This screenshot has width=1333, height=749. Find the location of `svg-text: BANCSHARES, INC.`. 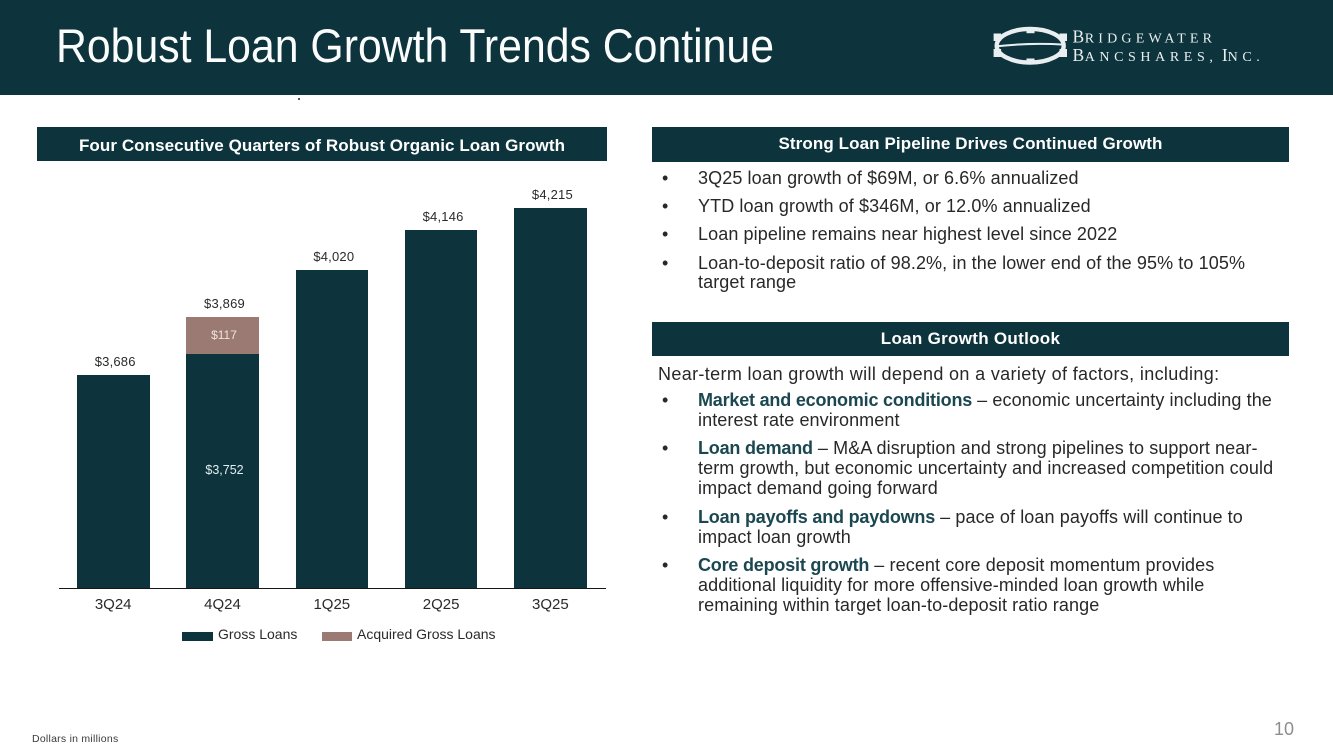

svg-text: BANCSHARES, INC. is located at coordinates (1169, 55).